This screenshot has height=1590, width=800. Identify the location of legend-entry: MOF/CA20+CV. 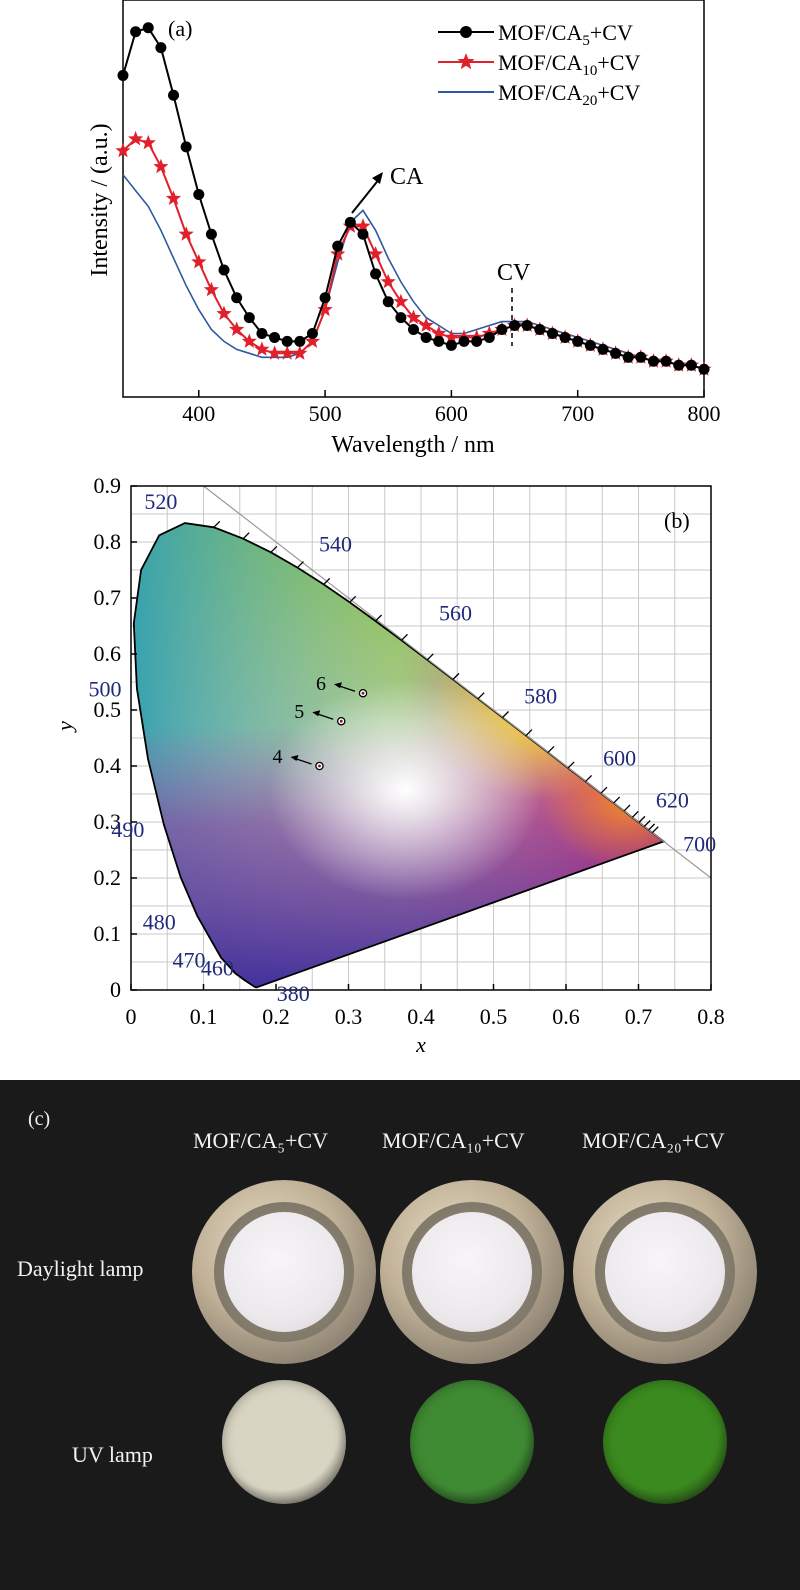
(569, 94).